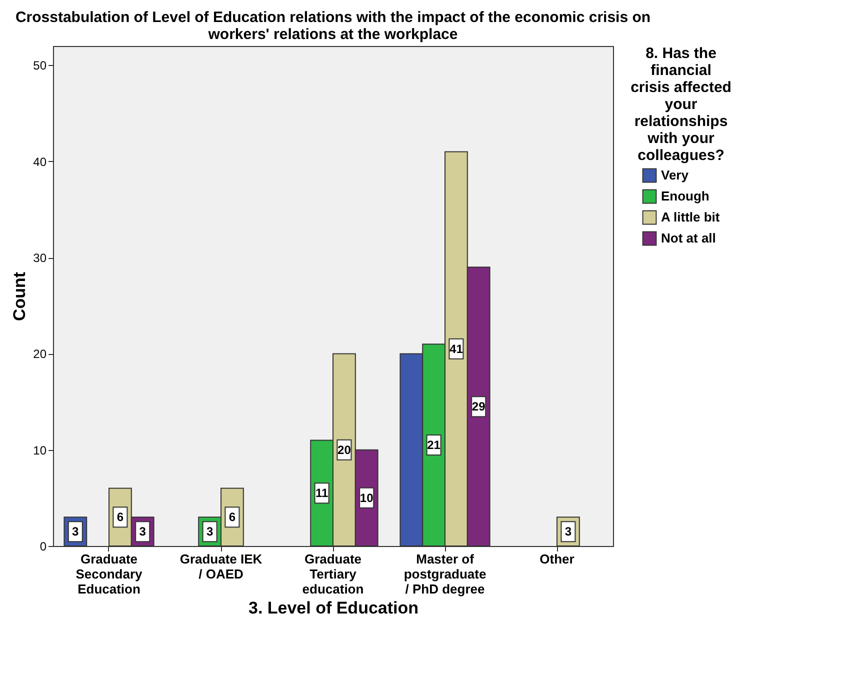  What do you see at coordinates (333, 574) in the screenshot?
I see `x-tick-label: Graduate Tertiary education` at bounding box center [333, 574].